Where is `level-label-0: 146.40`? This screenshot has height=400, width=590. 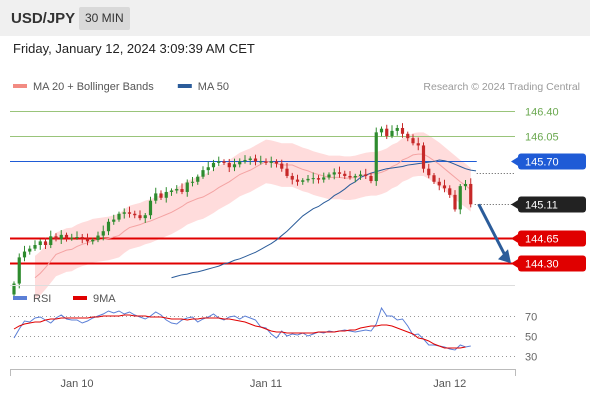
level-label-0: 146.40 is located at coordinates (542, 113).